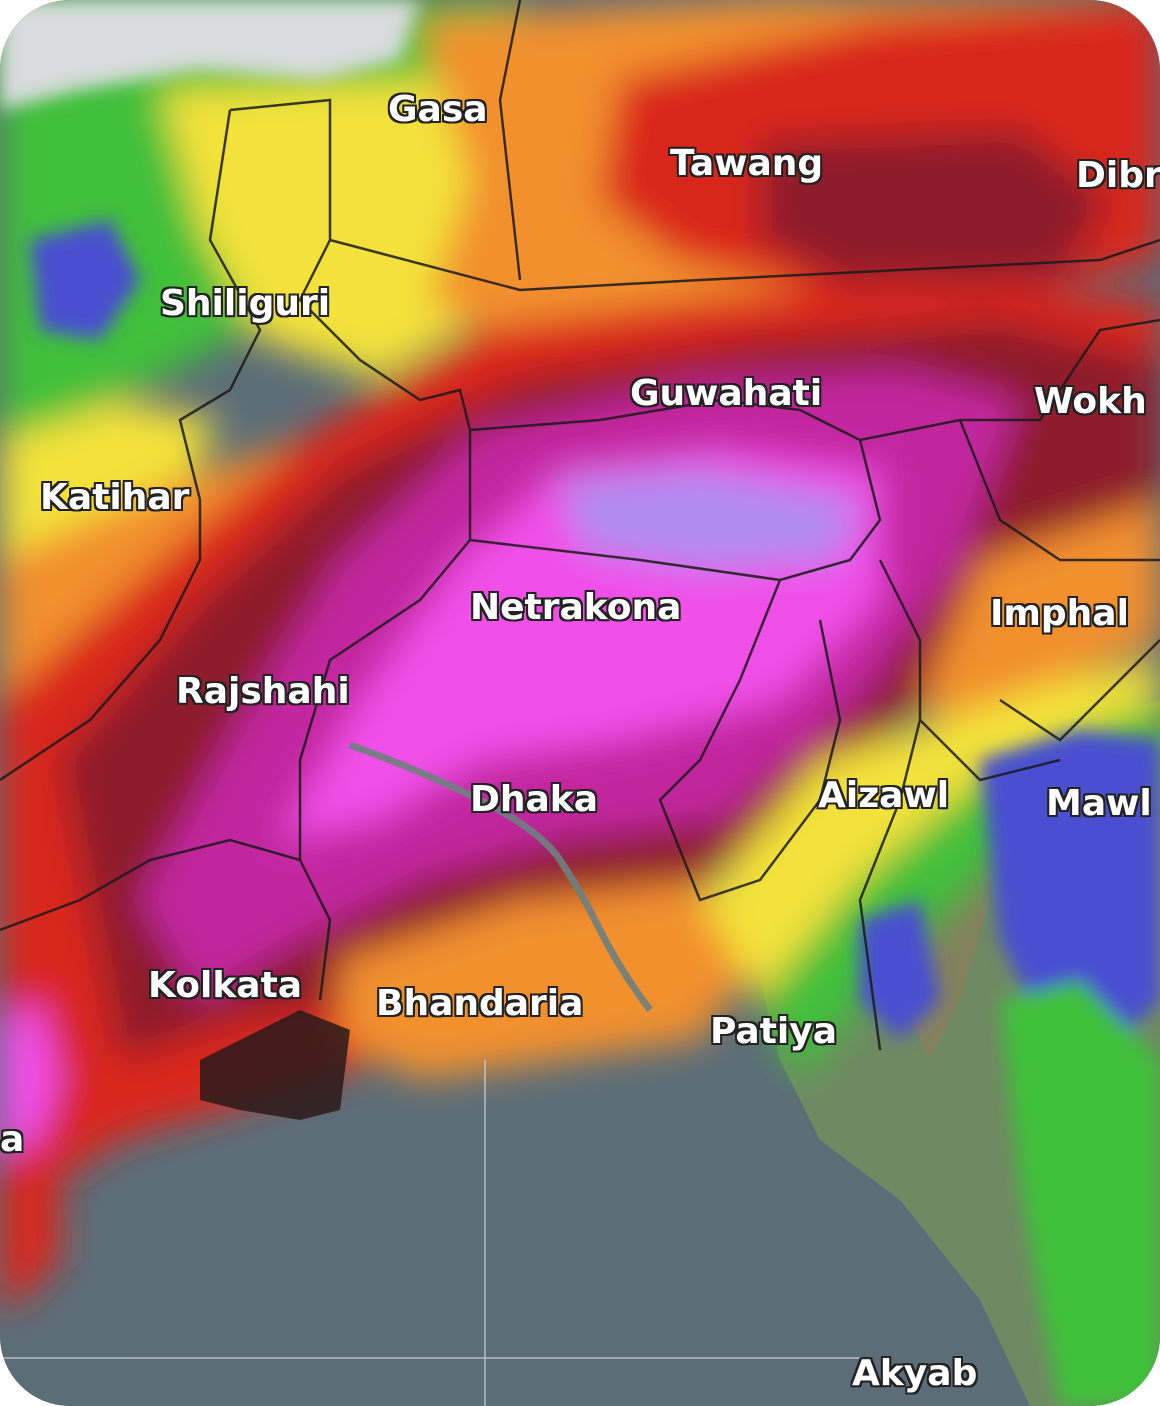 This screenshot has width=1160, height=1406. I want to click on label-rajshahi: Rajshahi, so click(263, 691).